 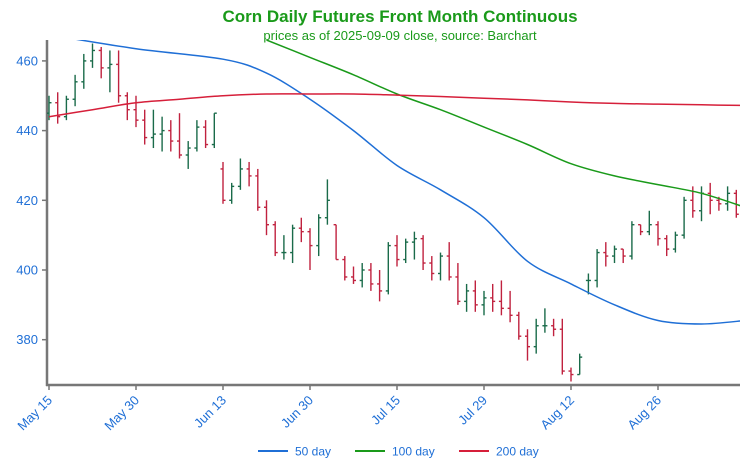 I want to click on y-tick-label: 440, so click(x=27, y=130).